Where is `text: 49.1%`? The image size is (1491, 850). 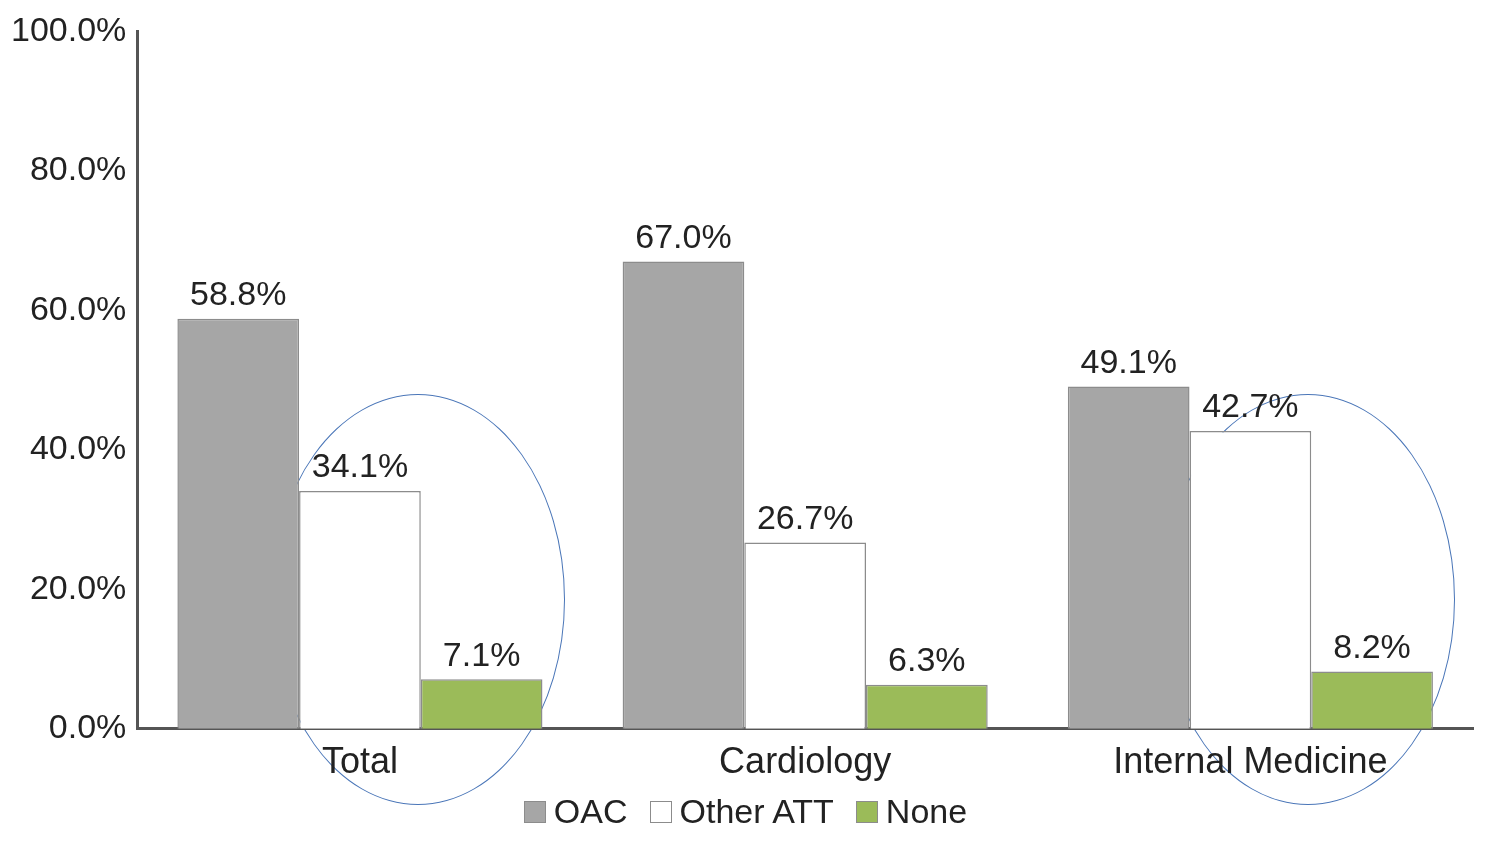 text: 49.1% is located at coordinates (1128, 360).